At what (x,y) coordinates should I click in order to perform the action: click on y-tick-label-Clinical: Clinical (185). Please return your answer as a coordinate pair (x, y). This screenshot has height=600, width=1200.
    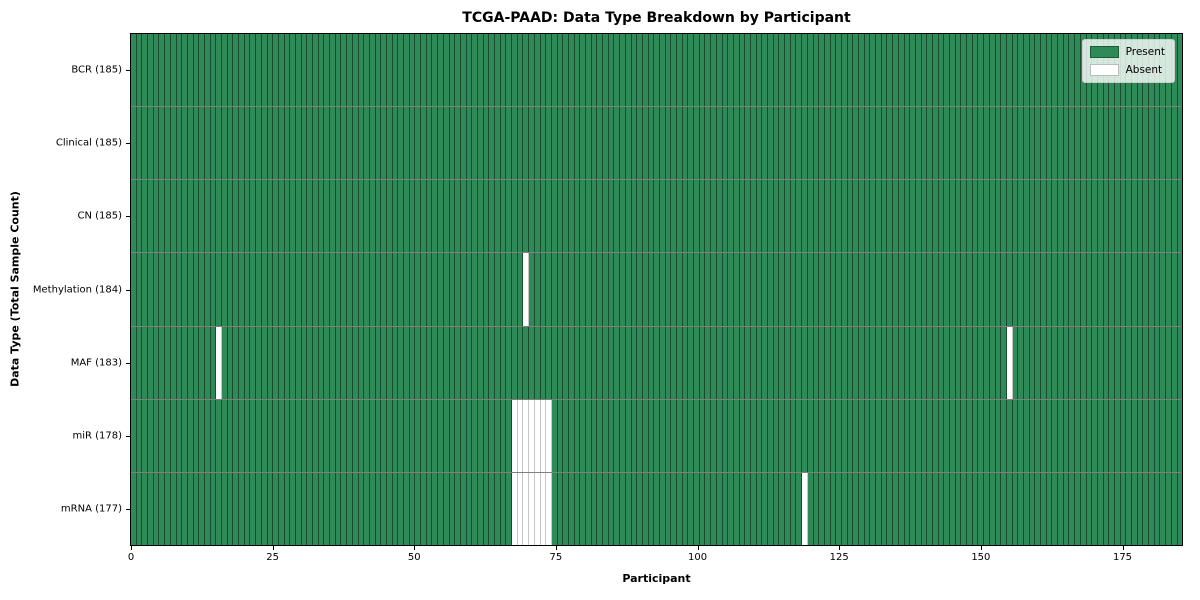
    Looking at the image, I should click on (88, 143).